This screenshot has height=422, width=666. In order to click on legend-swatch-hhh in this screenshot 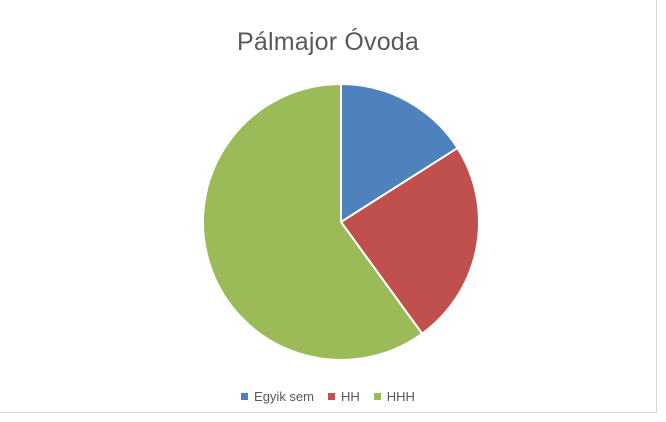, I will do `click(377, 396)`.